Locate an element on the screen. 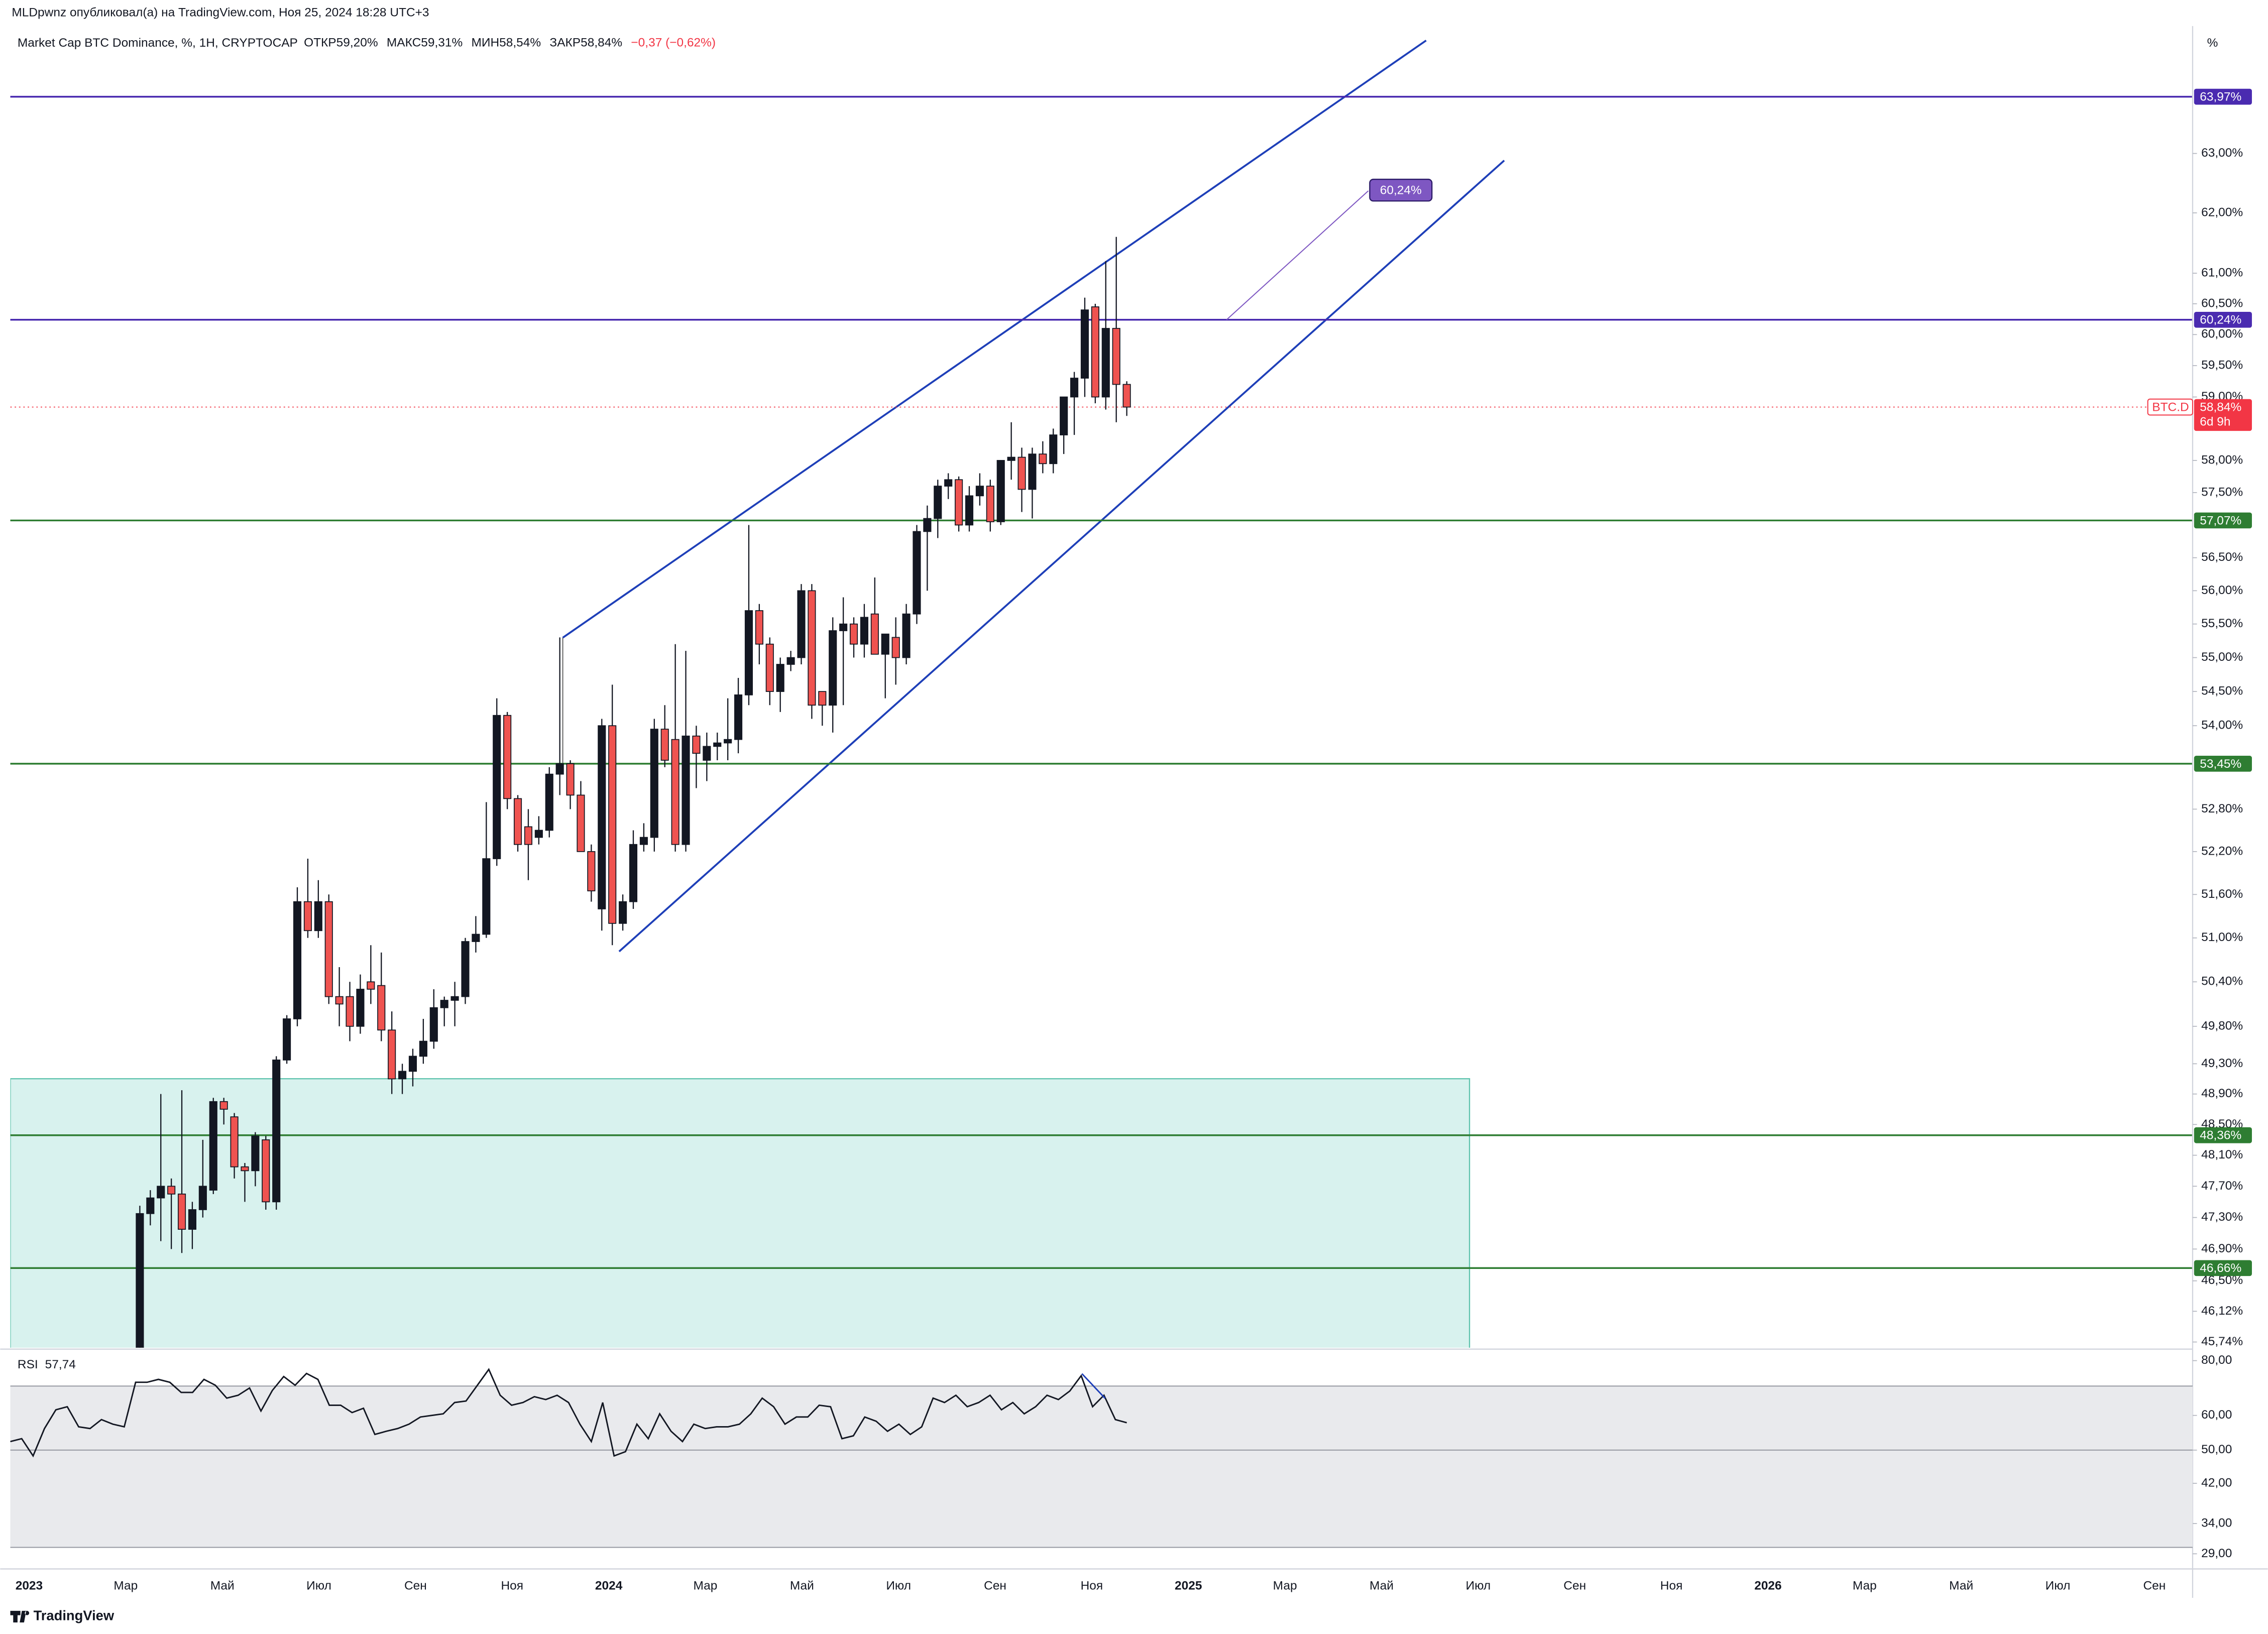 Image resolution: width=2268 pixels, height=1634 pixels. footer: TradingView is located at coordinates (74, 1615).